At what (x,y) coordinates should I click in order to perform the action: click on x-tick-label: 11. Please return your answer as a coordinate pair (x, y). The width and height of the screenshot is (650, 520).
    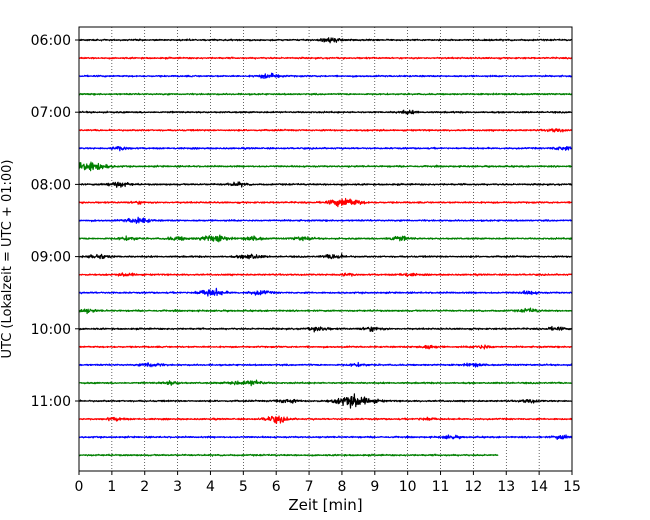
    Looking at the image, I should click on (441, 487).